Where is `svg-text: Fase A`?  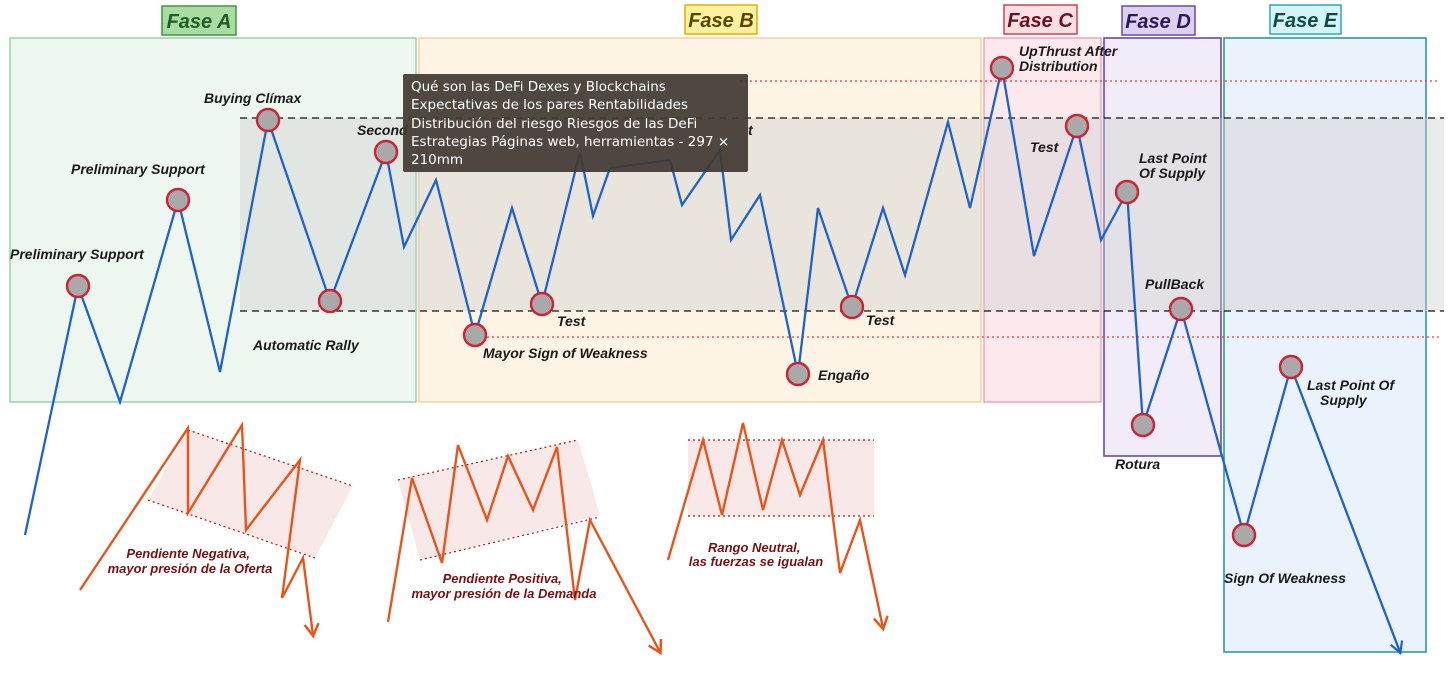
svg-text: Fase A is located at coordinates (199, 22).